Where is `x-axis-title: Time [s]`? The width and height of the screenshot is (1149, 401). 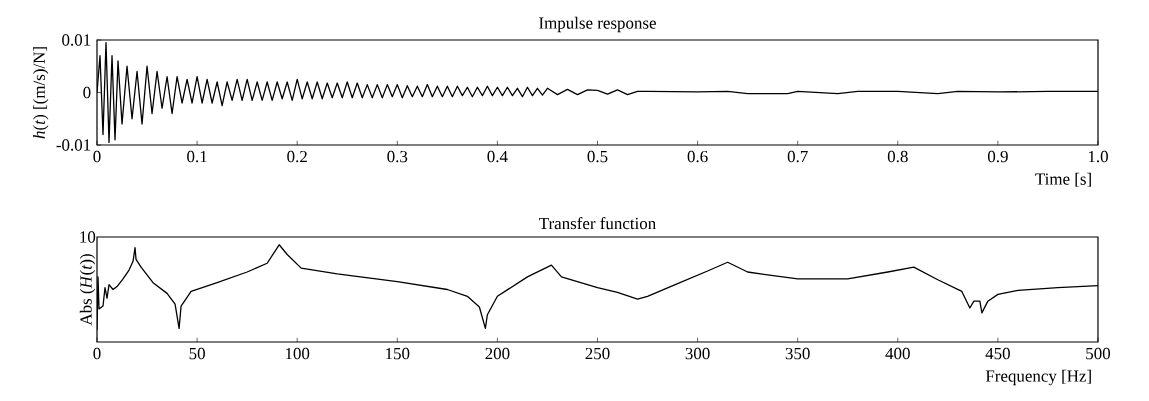
x-axis-title: Time [s] is located at coordinates (1063, 179).